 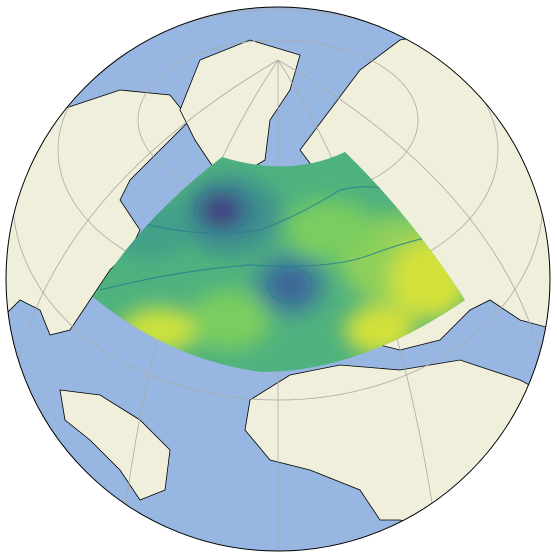 I want to click on greenland, so click(x=240, y=107).